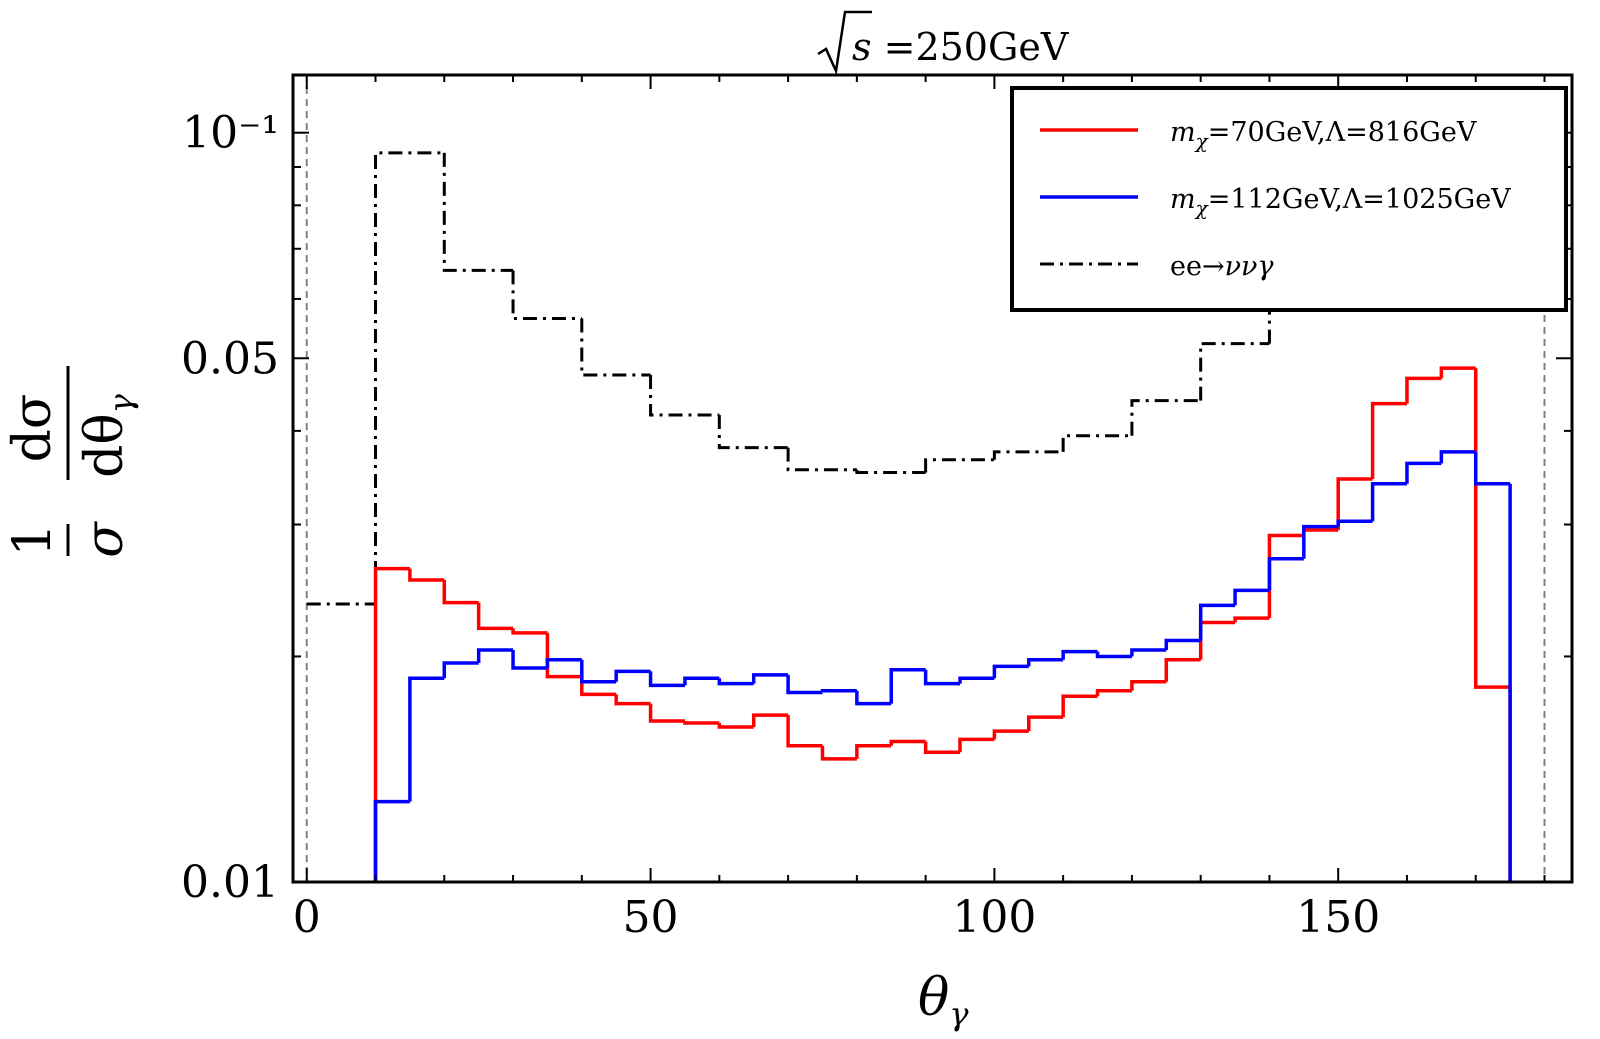 This screenshot has width=1600, height=1039. Describe the element at coordinates (960, 47) in the screenshot. I see `svg-text: s =250GeV` at that location.